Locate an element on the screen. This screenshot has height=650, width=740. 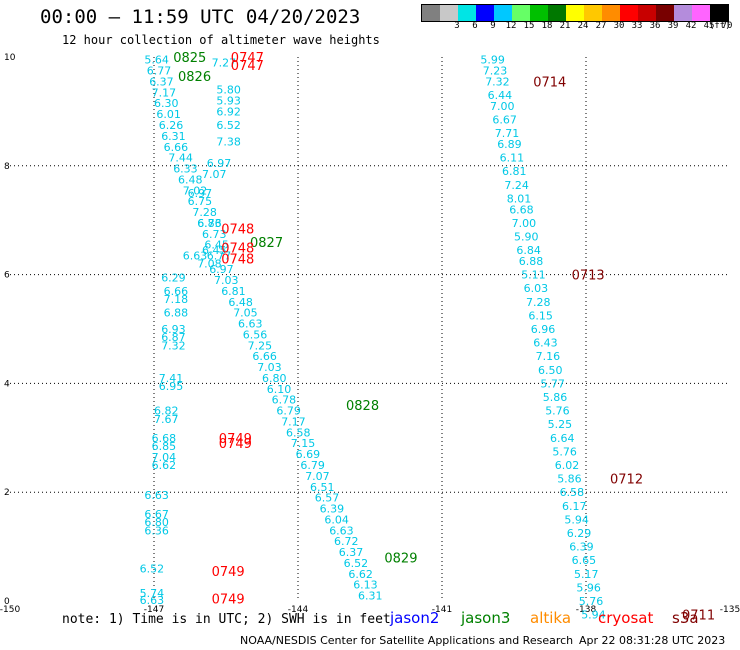
legend-tick-label: 33 is located at coordinates (637, 26).